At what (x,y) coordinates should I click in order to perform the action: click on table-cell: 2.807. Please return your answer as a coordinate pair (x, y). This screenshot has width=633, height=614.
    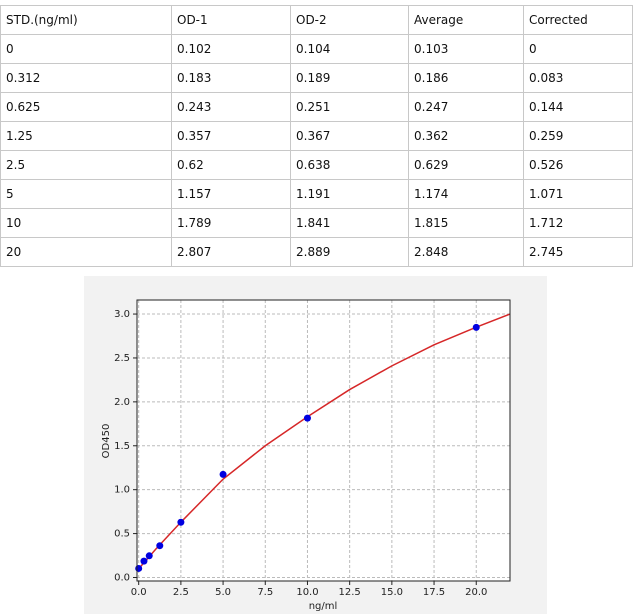
    Looking at the image, I should click on (231, 252).